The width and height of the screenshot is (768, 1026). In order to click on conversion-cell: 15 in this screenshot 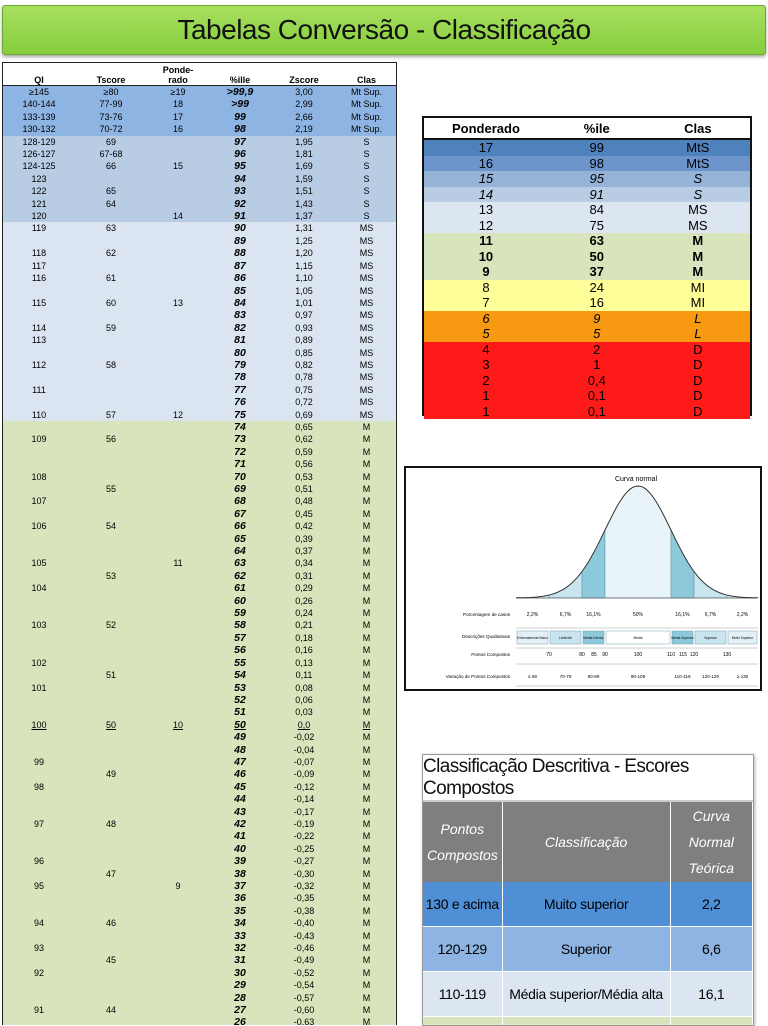, I will do `click(178, 166)`.